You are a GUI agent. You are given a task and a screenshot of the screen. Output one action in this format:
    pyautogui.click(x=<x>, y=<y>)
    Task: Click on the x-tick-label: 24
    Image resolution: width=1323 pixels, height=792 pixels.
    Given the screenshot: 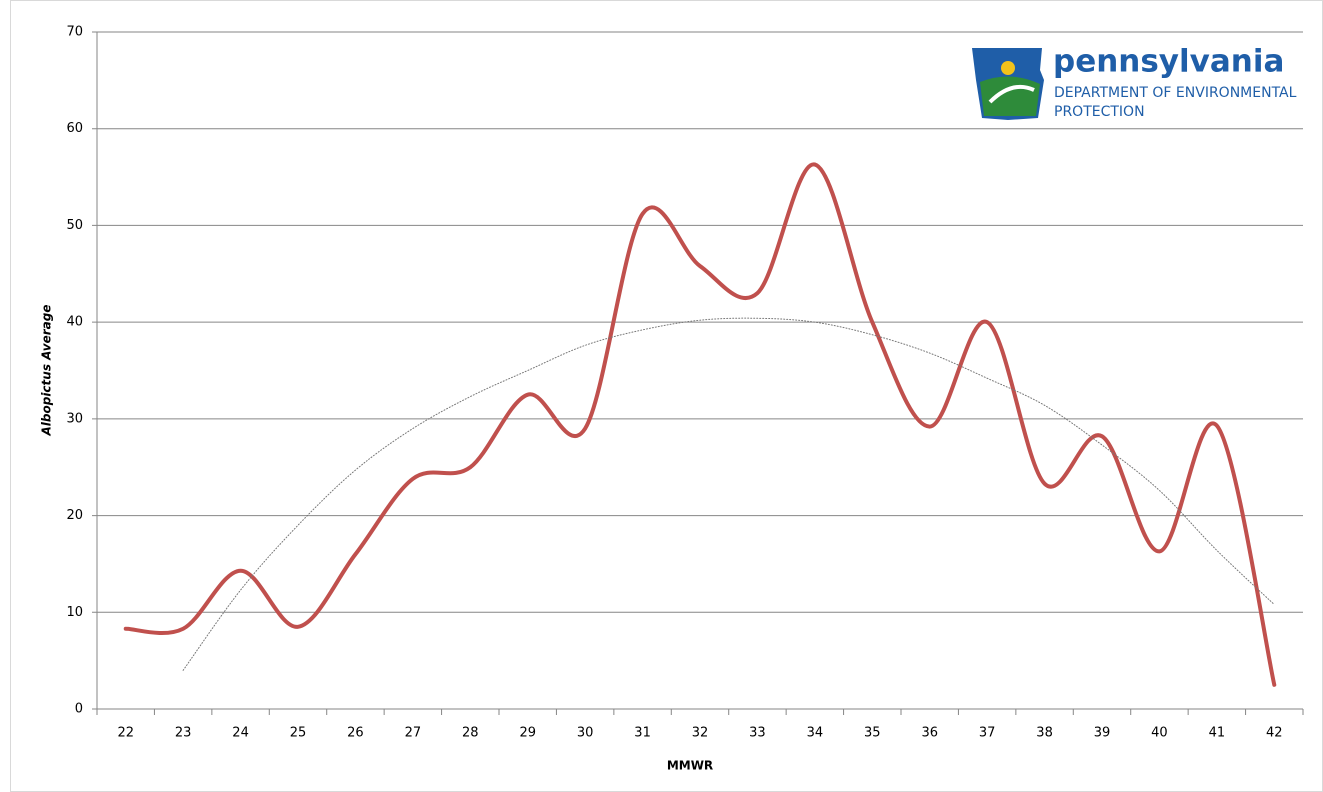 What is the action you would take?
    pyautogui.click(x=240, y=733)
    